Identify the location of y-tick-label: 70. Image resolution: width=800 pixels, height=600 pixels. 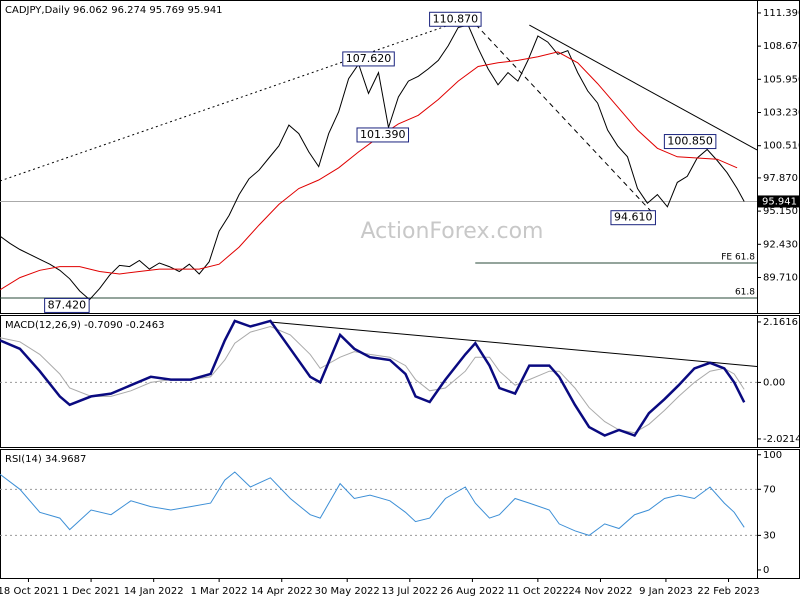
(769, 489).